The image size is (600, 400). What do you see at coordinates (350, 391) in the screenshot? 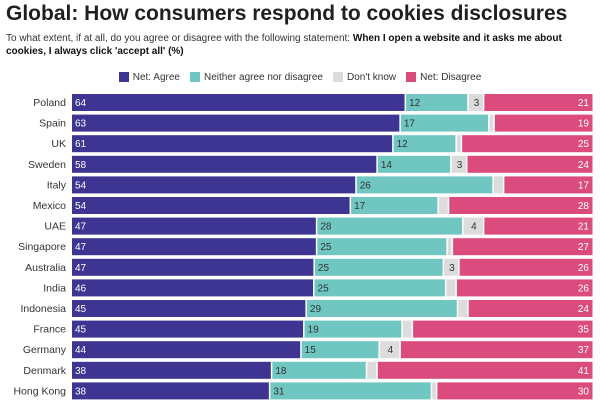
I see `bar-neither-hong-kong` at bounding box center [350, 391].